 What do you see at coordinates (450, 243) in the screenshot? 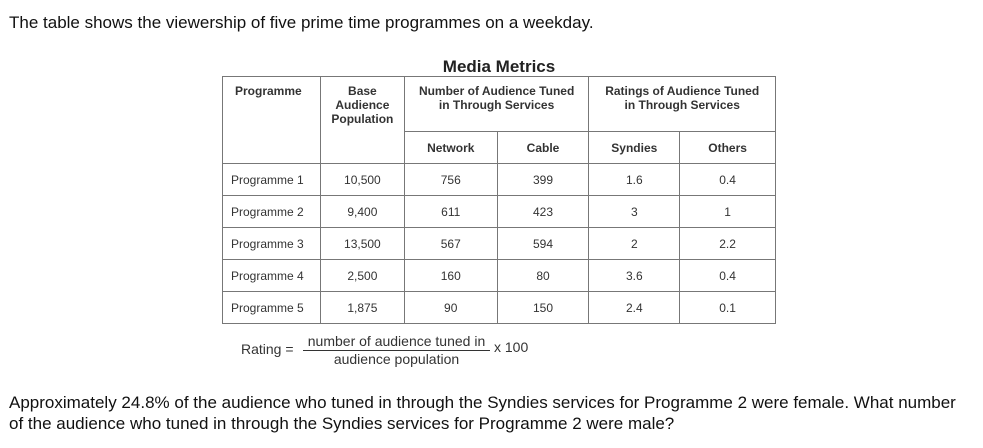
I see `cell-network: 567` at bounding box center [450, 243].